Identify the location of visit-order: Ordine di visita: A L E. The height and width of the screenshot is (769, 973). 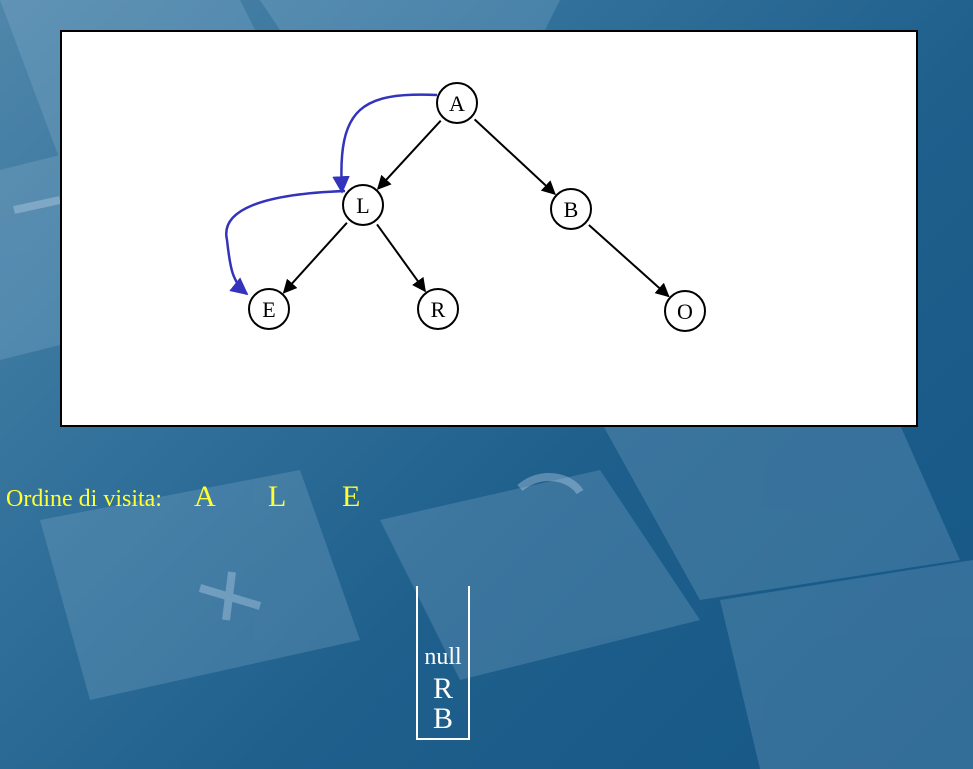
(211, 500).